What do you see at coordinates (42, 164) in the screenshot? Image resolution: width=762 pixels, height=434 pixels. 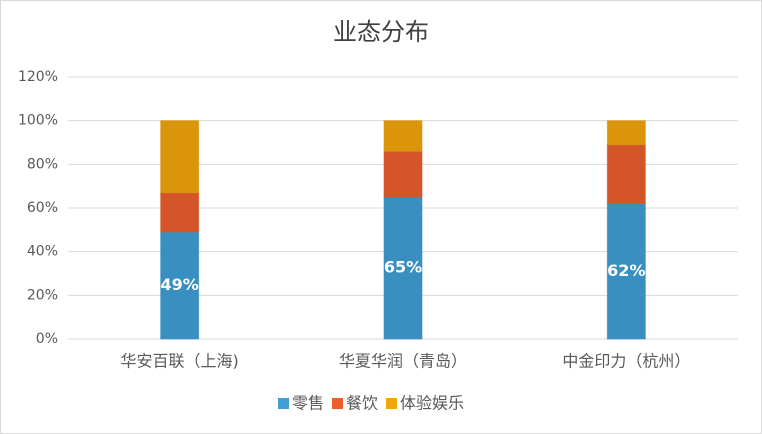 I see `y-tick-label: 80%` at bounding box center [42, 164].